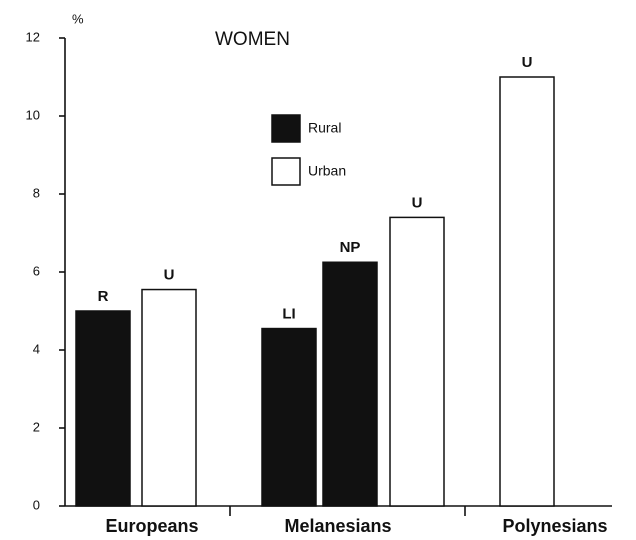 Image resolution: width=636 pixels, height=540 pixels. Describe the element at coordinates (36, 426) in the screenshot. I see `y-tick-label: 2` at that location.